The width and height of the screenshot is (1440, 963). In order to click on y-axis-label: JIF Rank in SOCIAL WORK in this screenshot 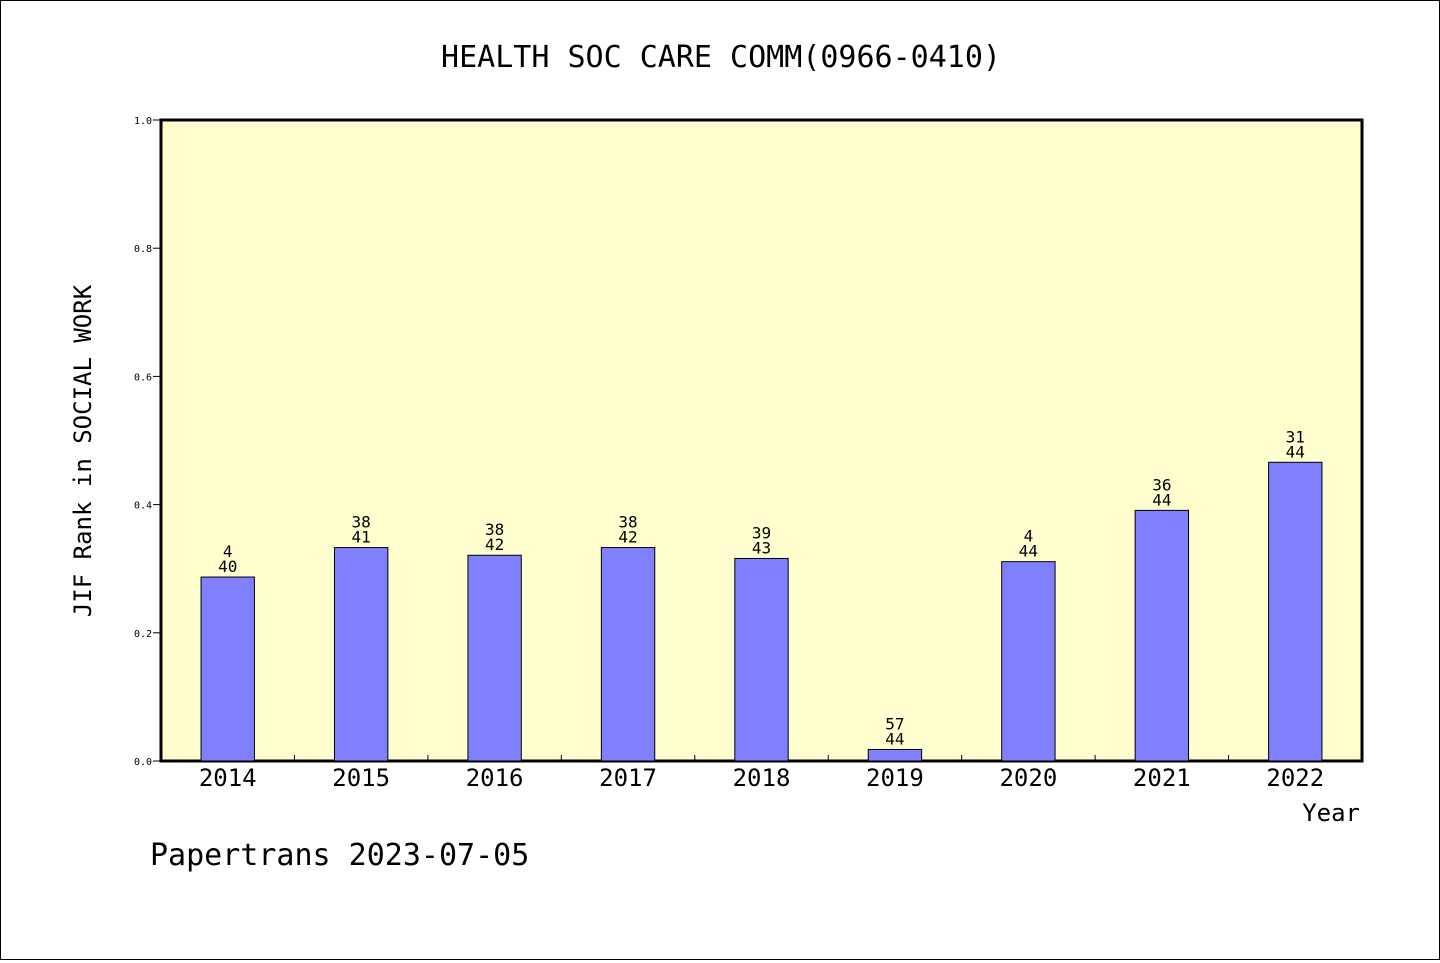, I will do `click(83, 450)`.